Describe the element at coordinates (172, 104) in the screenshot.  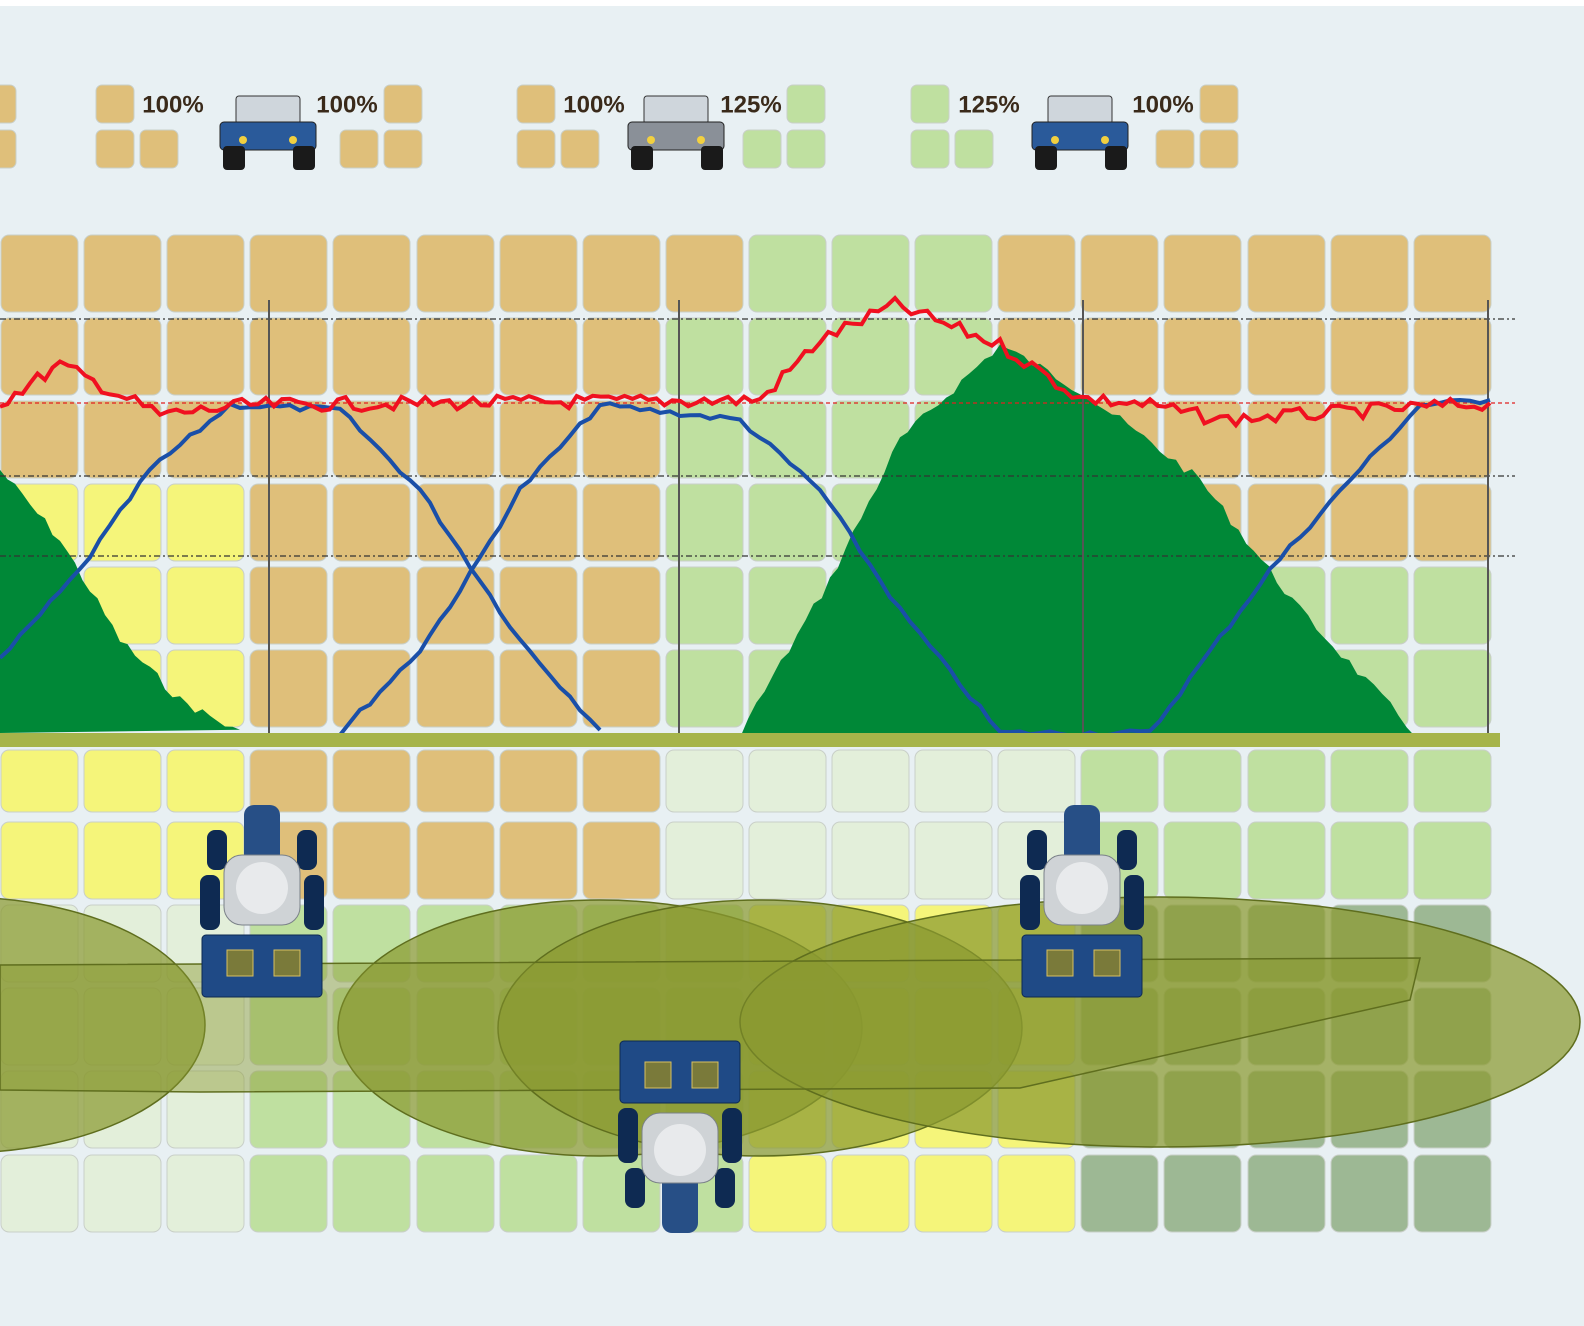
I see `rate-label: 100%` at that location.